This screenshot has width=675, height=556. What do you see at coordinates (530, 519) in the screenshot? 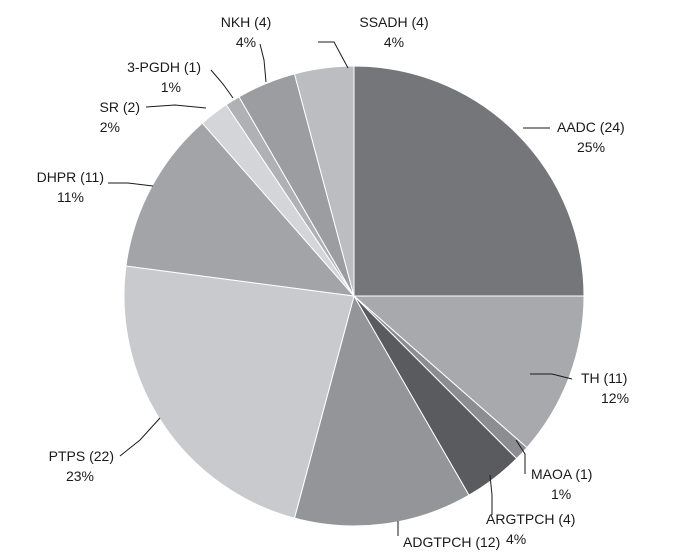
I see `slice-label-3: ARGTPCH (4)` at bounding box center [530, 519].